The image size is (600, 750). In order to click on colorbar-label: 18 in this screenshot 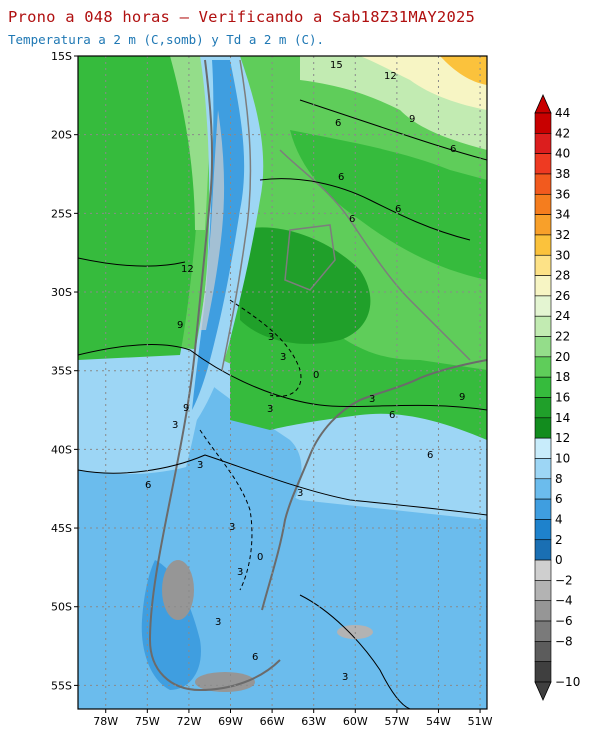, I will do `click(562, 377)`.